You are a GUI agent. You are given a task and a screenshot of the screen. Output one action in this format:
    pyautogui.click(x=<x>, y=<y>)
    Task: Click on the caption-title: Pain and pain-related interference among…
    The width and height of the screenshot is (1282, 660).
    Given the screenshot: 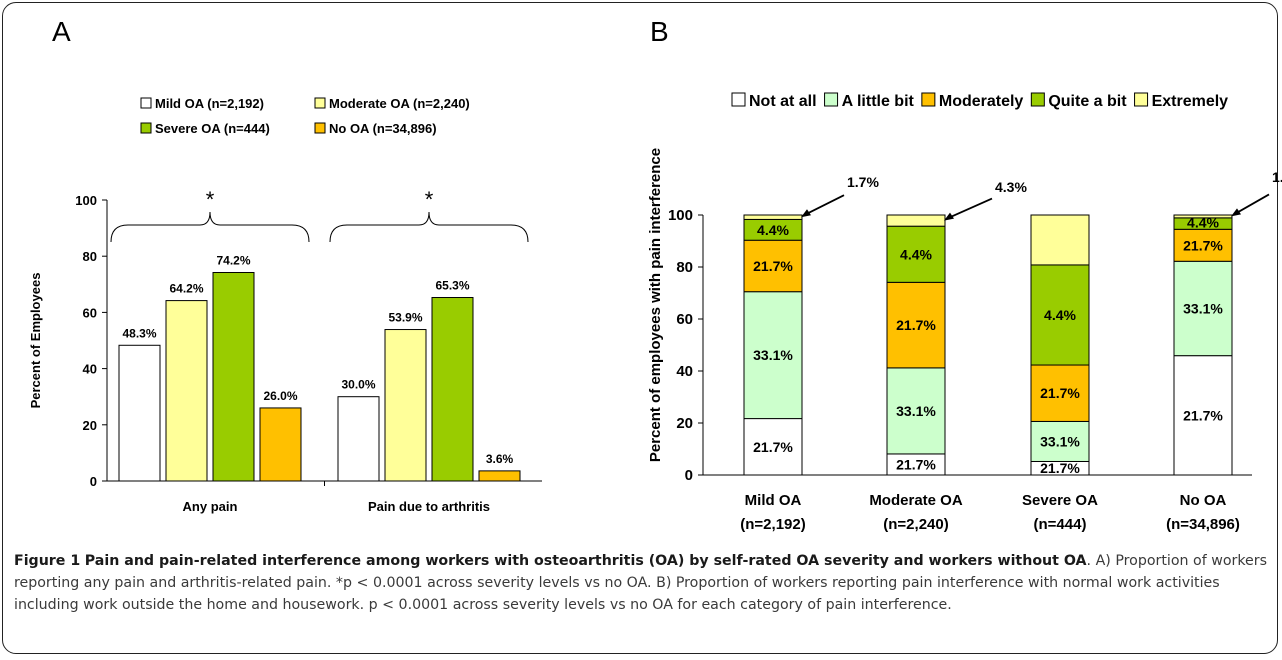 What is the action you would take?
    pyautogui.click(x=585, y=561)
    